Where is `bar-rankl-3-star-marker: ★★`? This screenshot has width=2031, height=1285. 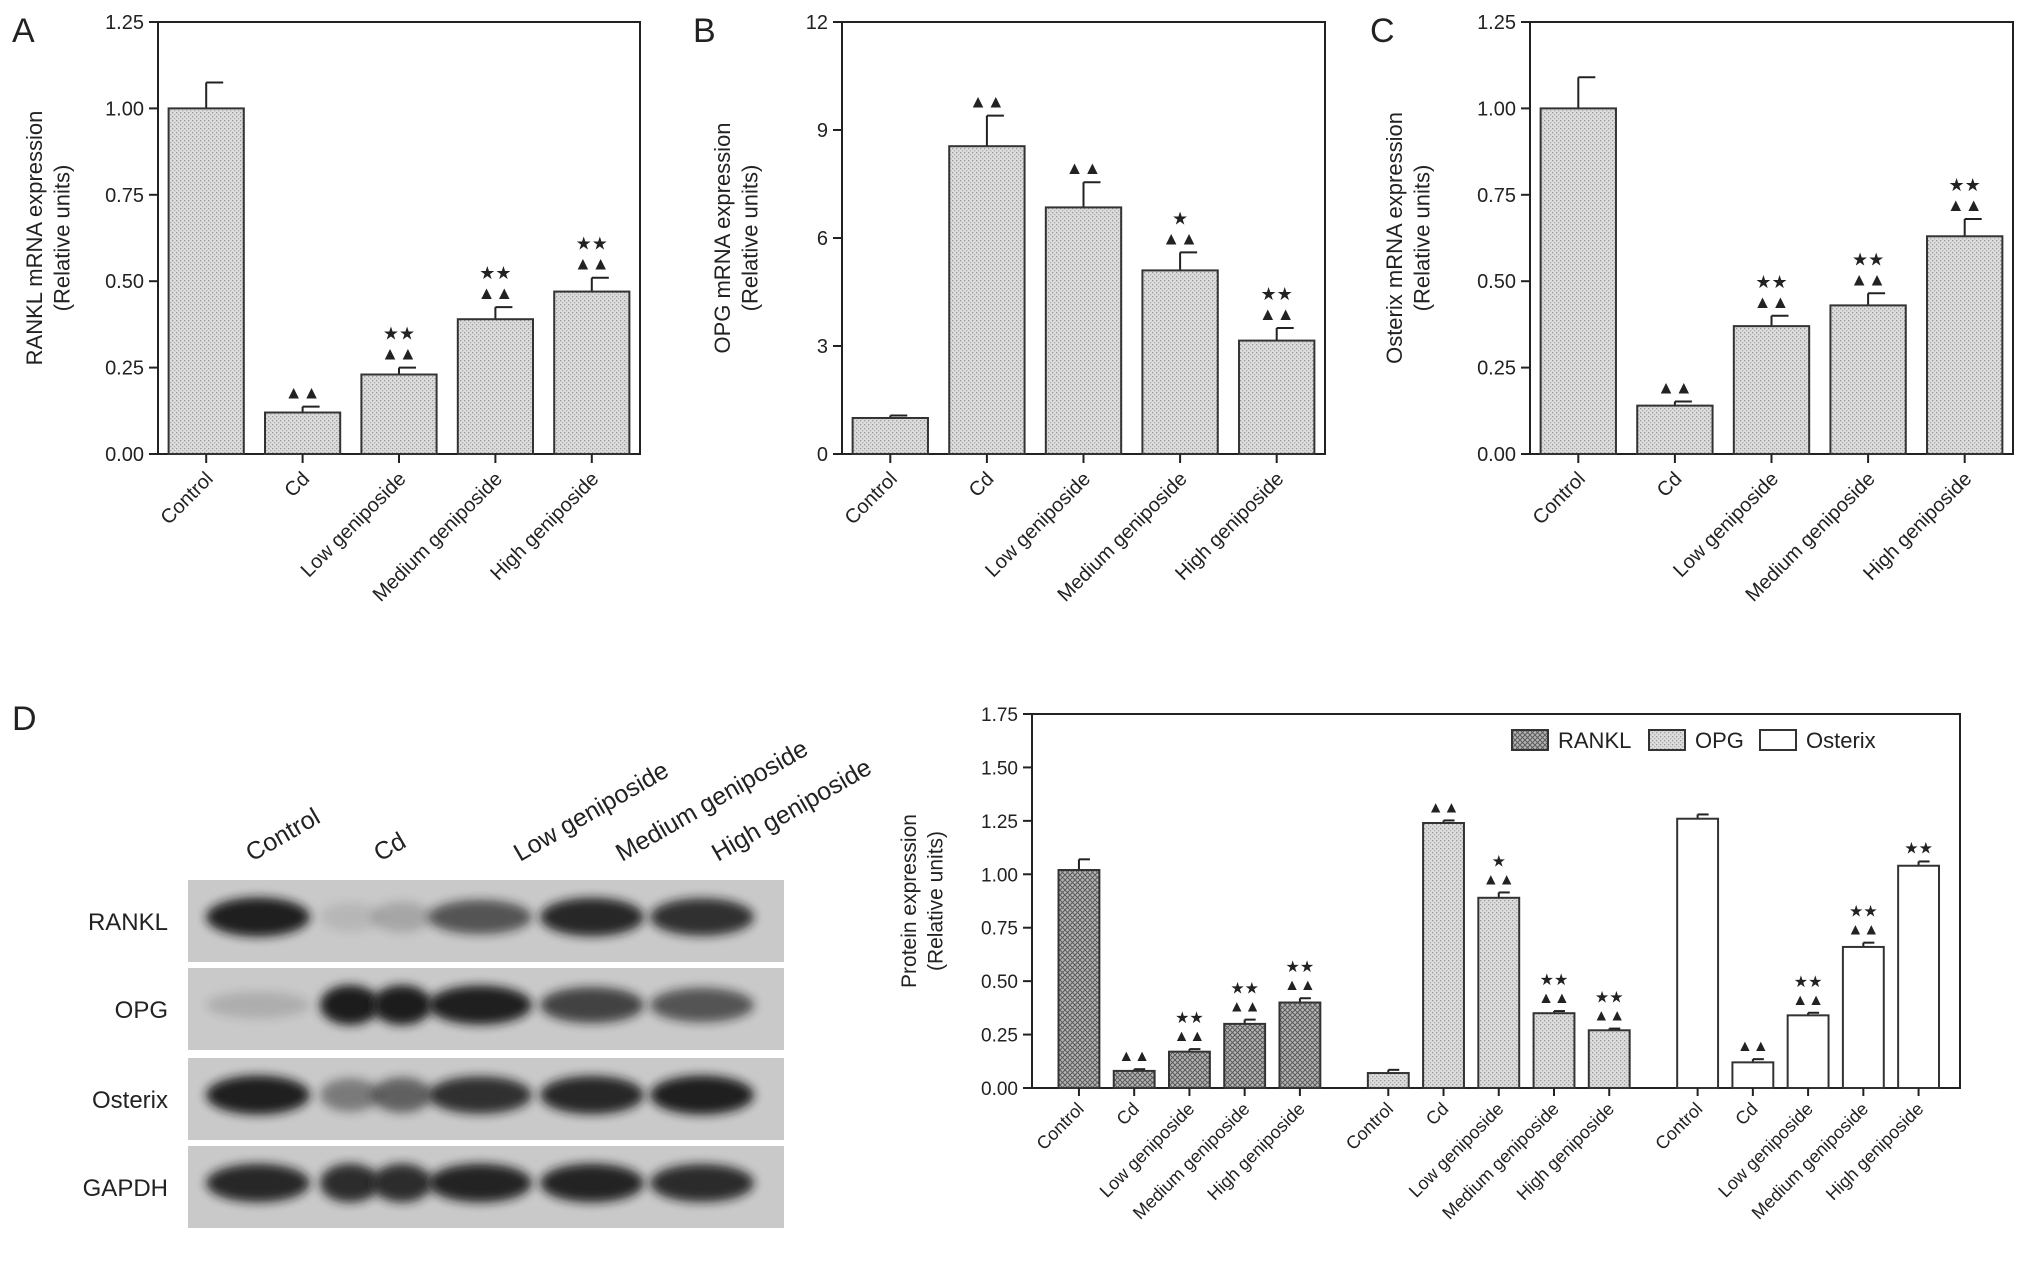
bar-rankl-3-star-marker: ★★ is located at coordinates (1244, 989).